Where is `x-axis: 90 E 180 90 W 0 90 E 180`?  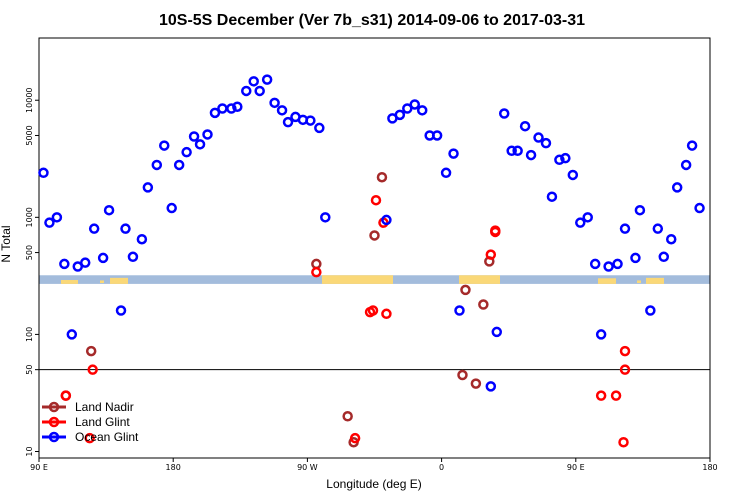 x-axis: 90 E 180 90 W 0 90 E 180 is located at coordinates (374, 465).